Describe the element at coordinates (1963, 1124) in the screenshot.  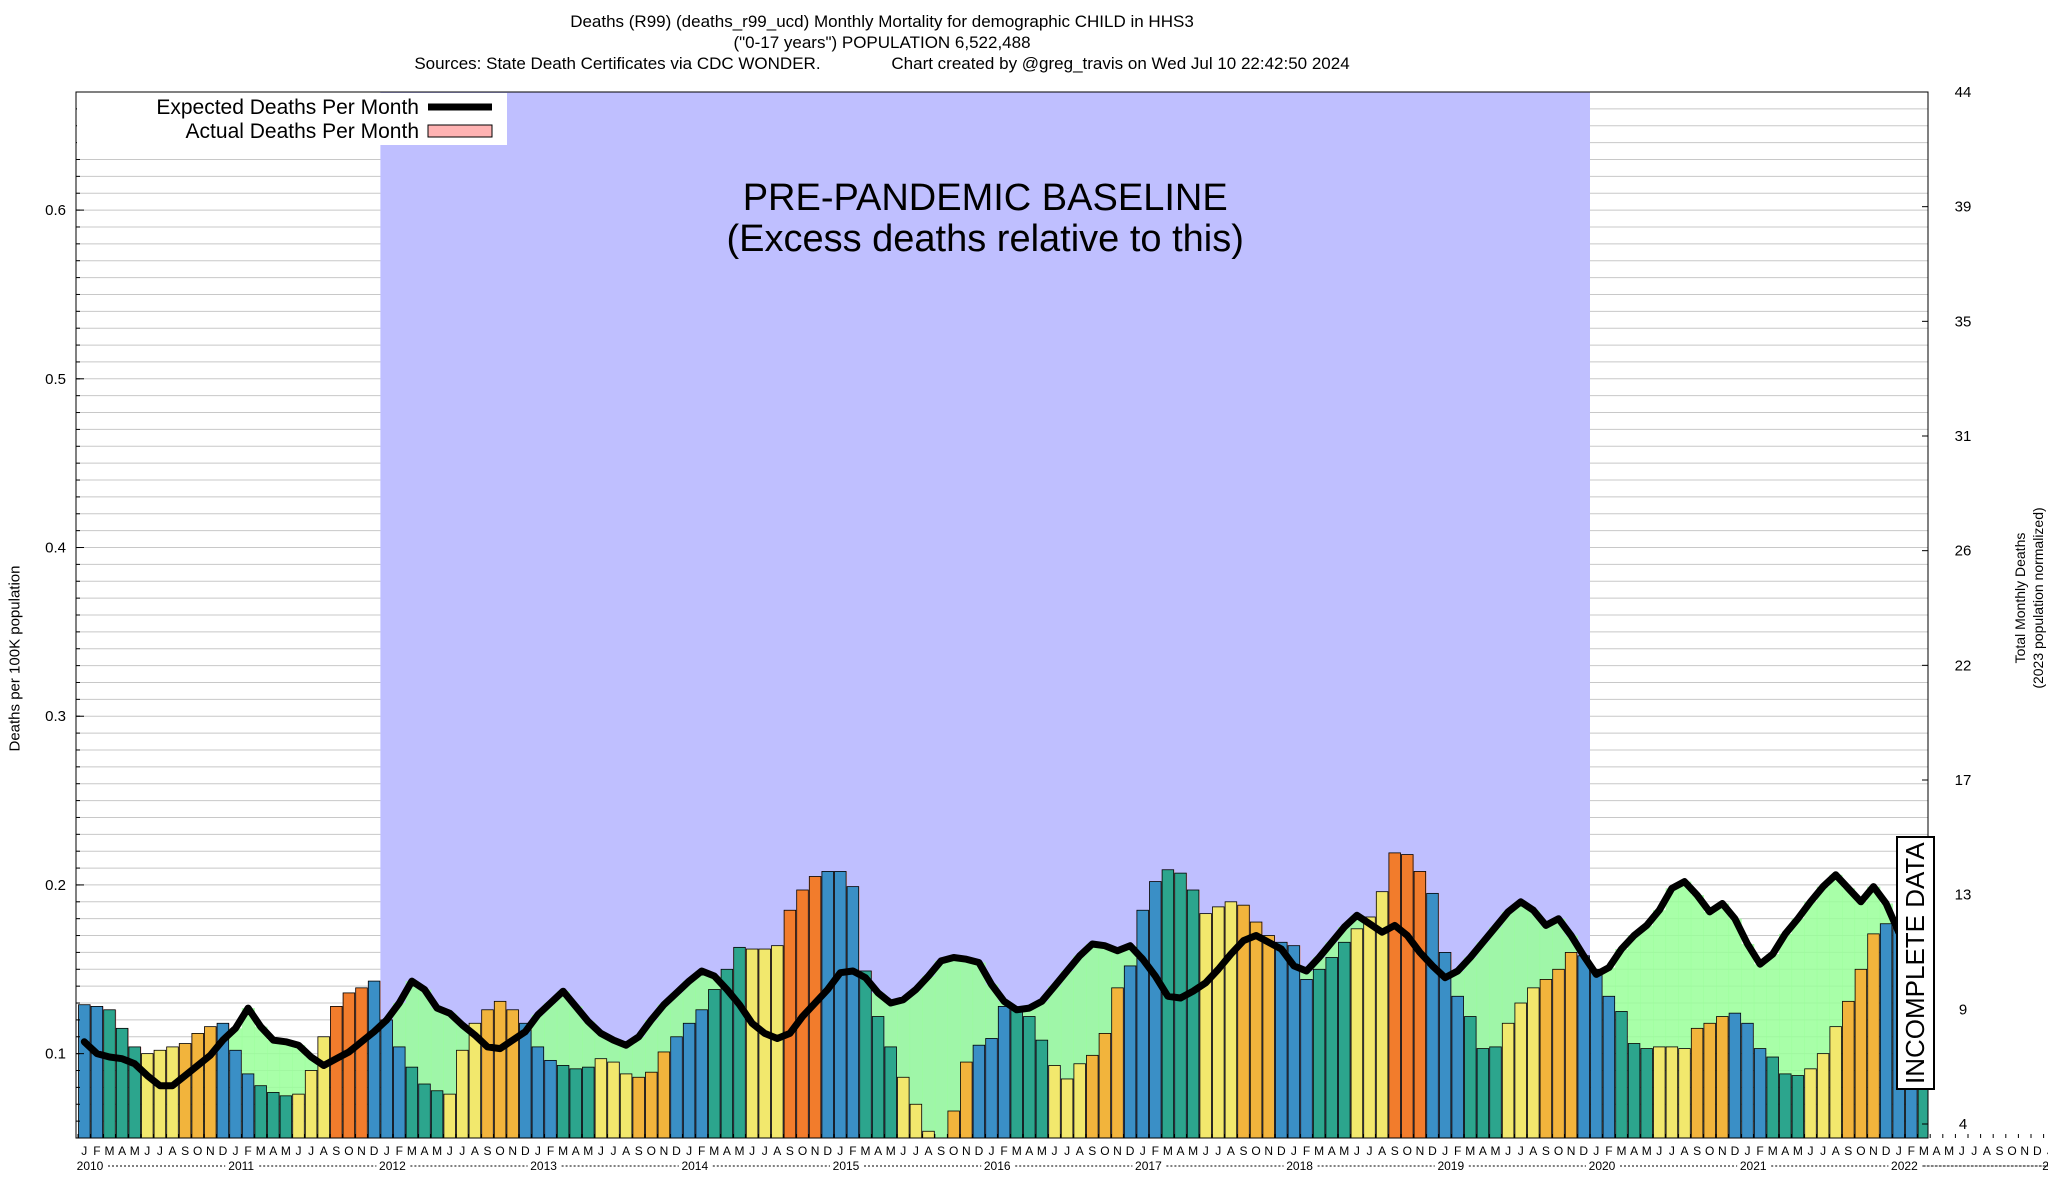
I see `y-right-tick-label: 4` at that location.